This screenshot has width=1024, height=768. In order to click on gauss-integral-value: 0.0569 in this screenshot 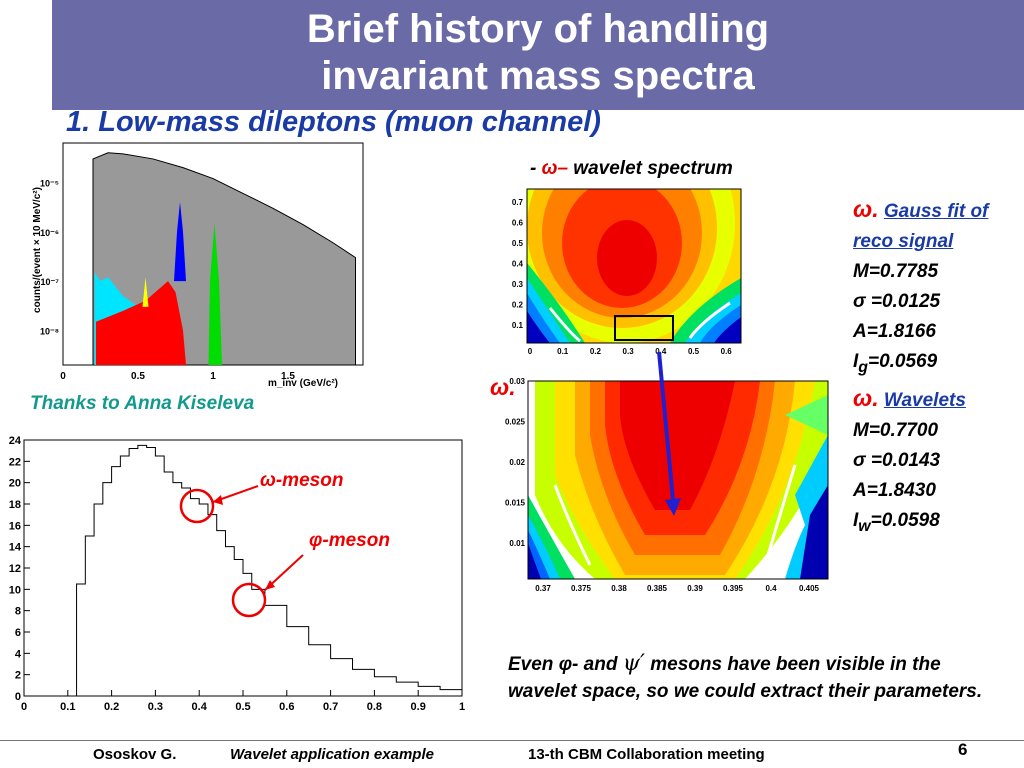, I will do `click(908, 361)`.